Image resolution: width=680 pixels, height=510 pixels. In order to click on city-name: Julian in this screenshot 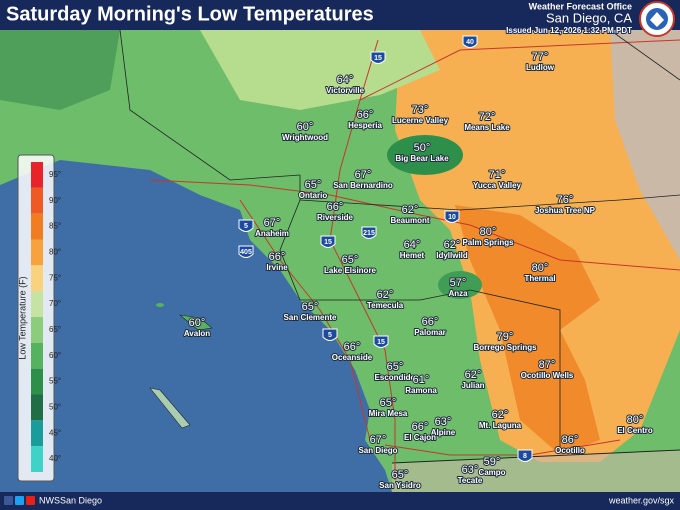, I will do `click(472, 385)`.